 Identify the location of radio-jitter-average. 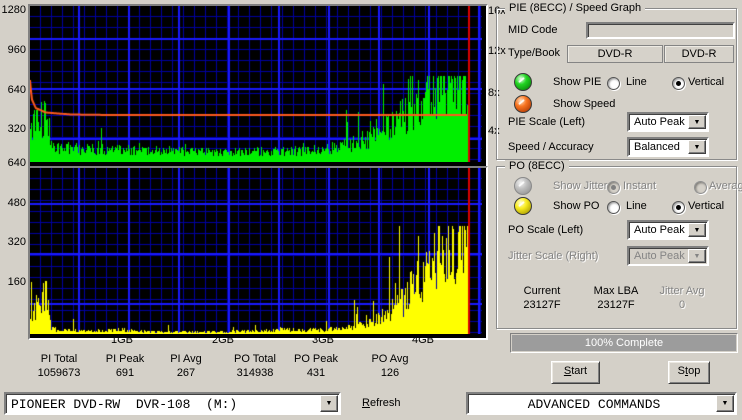
(700, 187).